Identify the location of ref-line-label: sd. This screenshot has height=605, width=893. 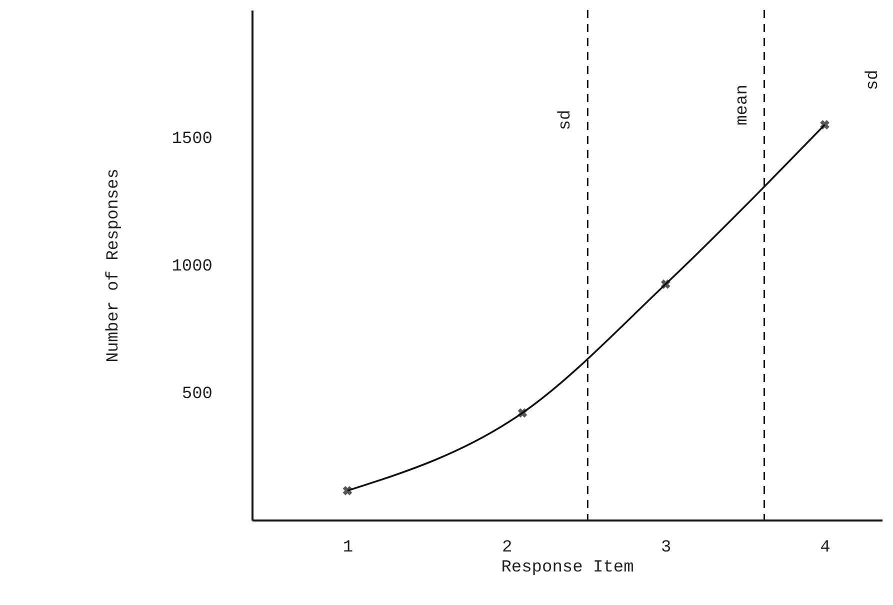
(566, 120).